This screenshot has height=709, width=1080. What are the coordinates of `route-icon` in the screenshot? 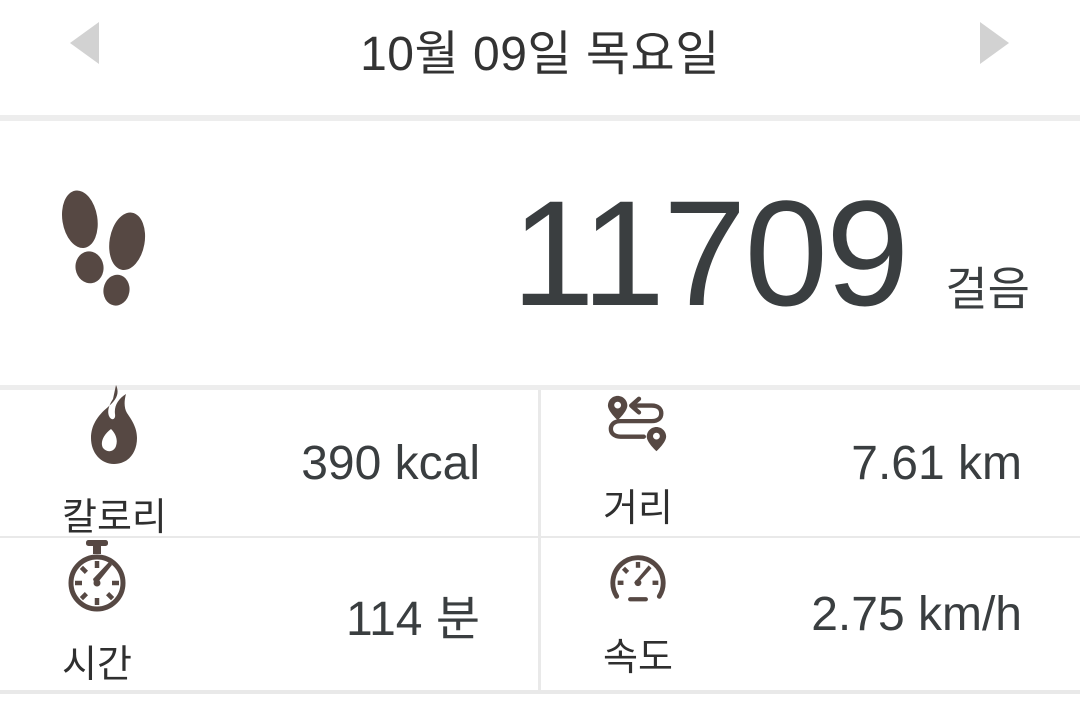 It's located at (638, 427).